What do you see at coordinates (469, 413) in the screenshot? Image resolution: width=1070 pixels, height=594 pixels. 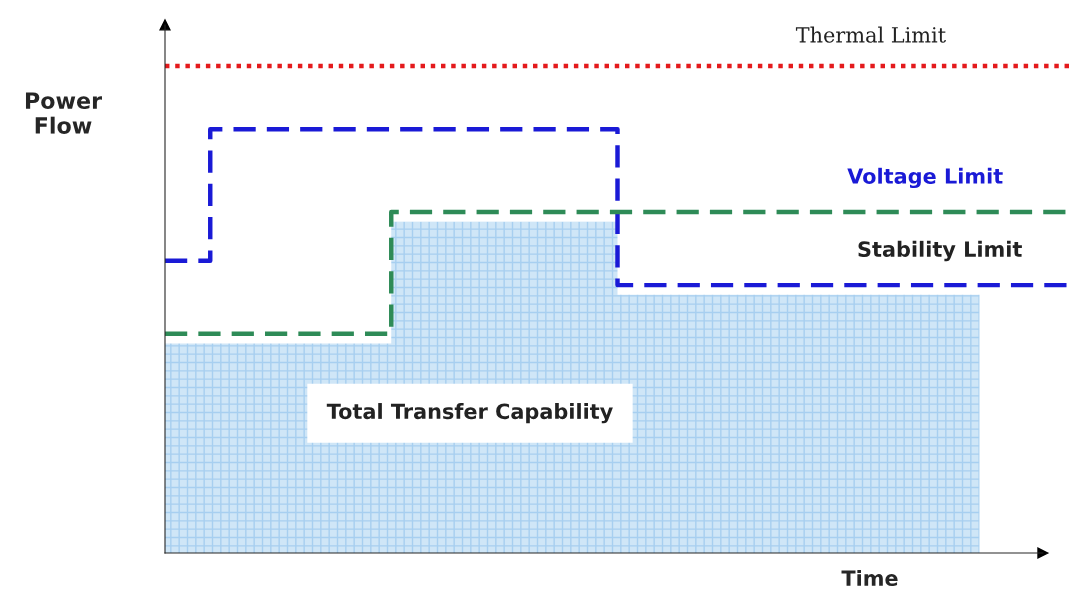 I see `series-label: Total Transfer Capability` at bounding box center [469, 413].